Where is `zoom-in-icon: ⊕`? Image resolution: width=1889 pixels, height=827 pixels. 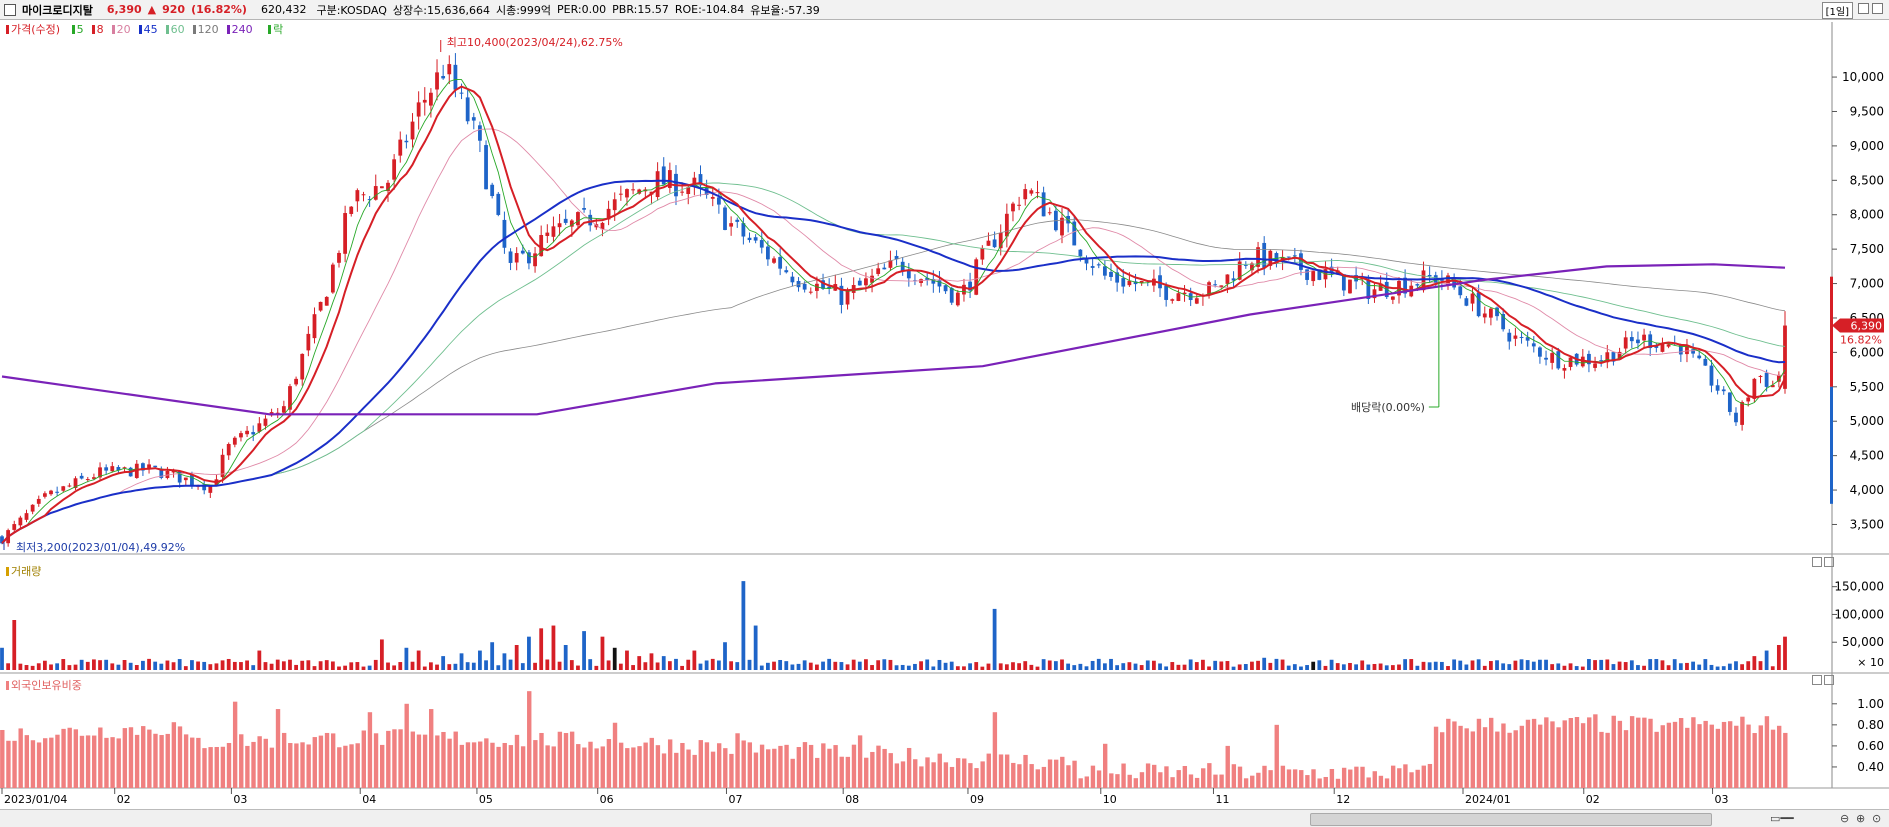
zoom-in-icon: ⊕ is located at coordinates (1861, 818).